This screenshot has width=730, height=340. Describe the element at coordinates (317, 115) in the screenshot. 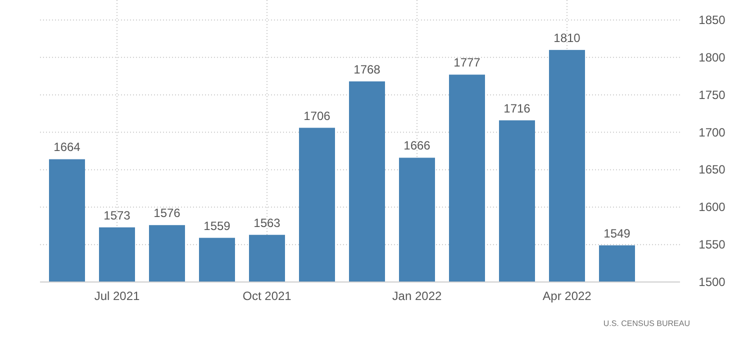

I see `data-label: 1706` at that location.